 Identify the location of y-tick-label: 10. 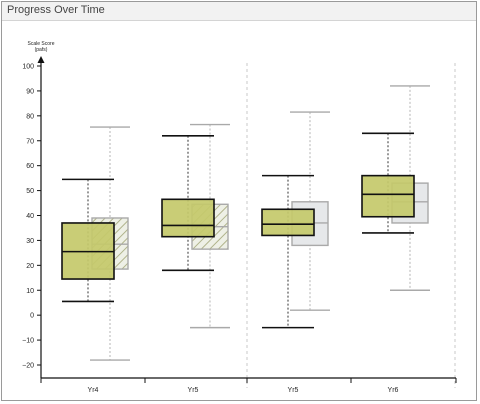
(30, 291).